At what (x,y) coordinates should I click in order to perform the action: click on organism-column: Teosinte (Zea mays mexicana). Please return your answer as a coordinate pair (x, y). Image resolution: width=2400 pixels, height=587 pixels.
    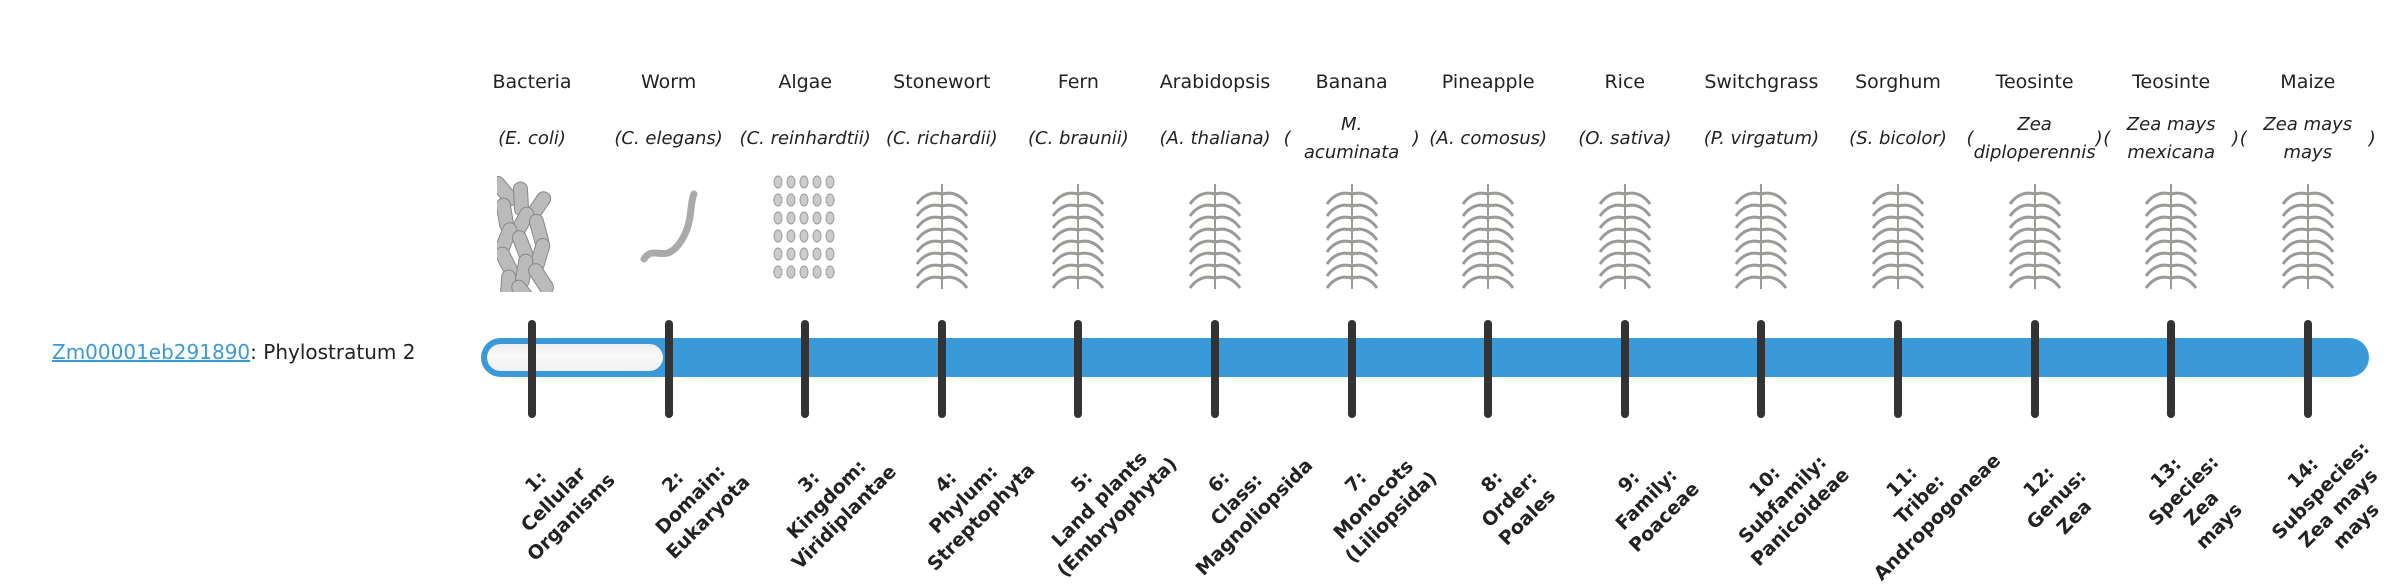
    Looking at the image, I should click on (2171, 177).